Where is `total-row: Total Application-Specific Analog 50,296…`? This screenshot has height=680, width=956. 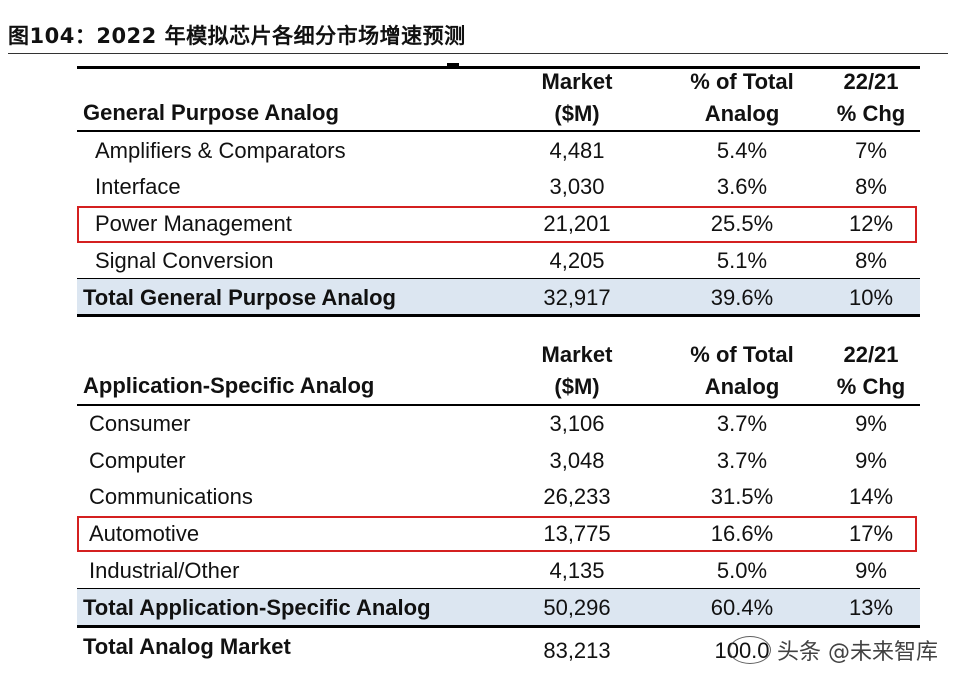 total-row: Total Application-Specific Analog 50,296… is located at coordinates (498, 607).